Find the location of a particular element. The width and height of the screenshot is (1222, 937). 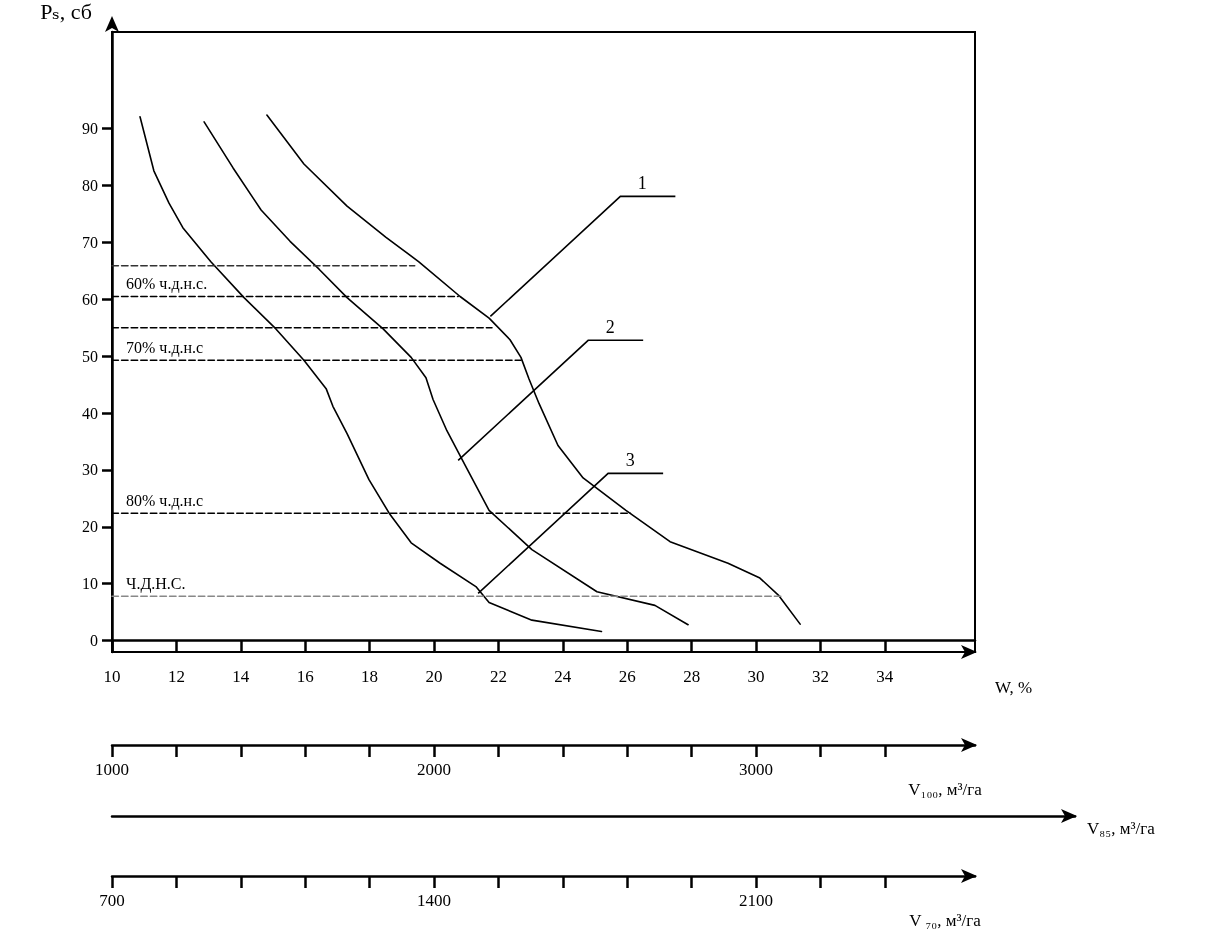

annotation: 1 is located at coordinates (642, 183).